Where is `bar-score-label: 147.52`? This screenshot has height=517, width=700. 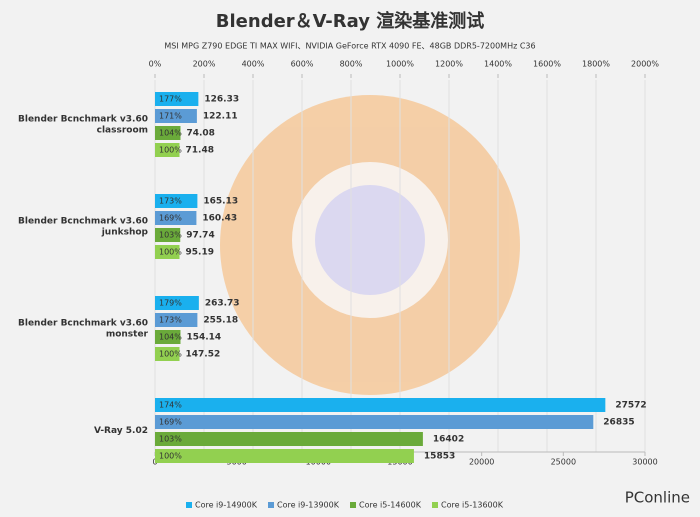 bar-score-label: 147.52 is located at coordinates (203, 355).